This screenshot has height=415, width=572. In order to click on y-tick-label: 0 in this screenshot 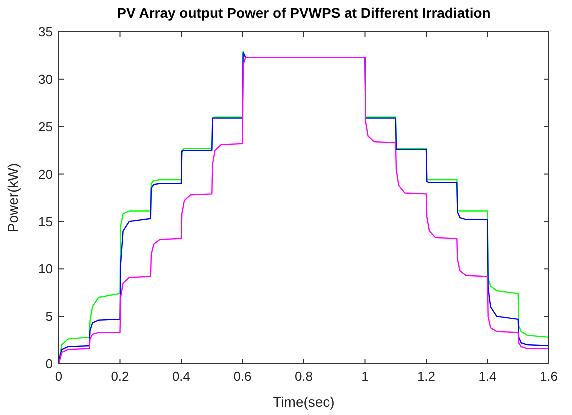, I will do `click(49, 364)`.